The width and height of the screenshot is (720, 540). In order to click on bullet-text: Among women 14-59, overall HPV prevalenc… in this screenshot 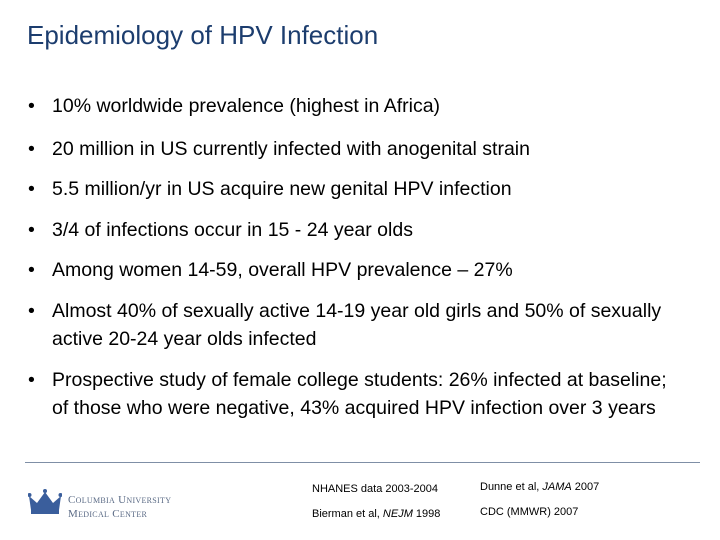, I will do `click(282, 270)`.